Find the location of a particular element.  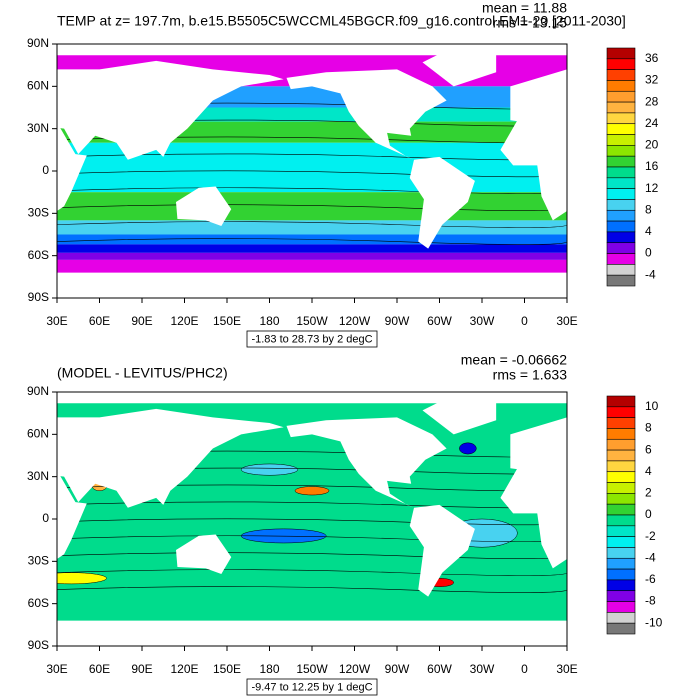

panel-title: (MODEL - LEVITUS/PHC2) is located at coordinates (142, 373).